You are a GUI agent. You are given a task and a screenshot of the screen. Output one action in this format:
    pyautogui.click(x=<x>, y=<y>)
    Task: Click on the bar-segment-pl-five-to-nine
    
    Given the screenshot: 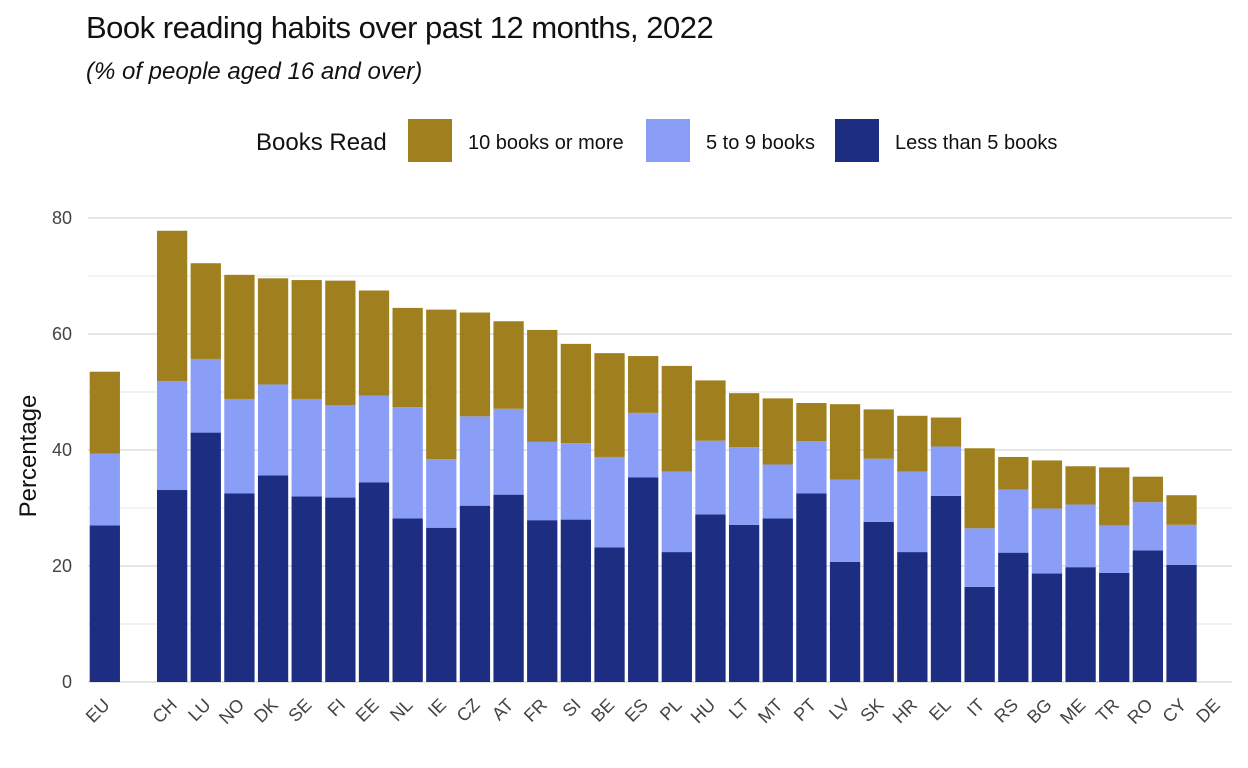 What is the action you would take?
    pyautogui.click(x=676, y=512)
    